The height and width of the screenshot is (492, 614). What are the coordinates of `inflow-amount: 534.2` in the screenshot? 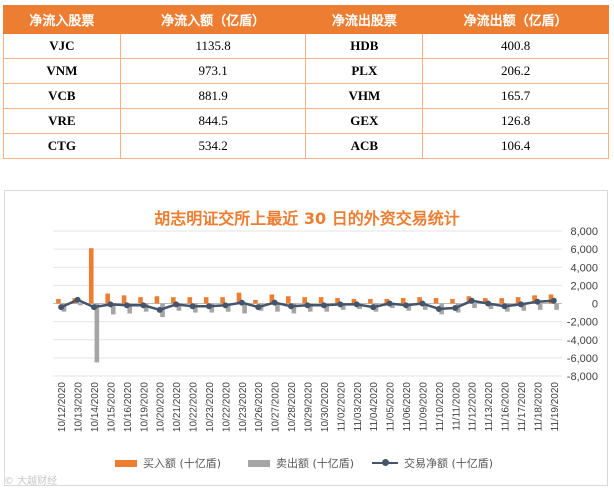 It's located at (213, 146).